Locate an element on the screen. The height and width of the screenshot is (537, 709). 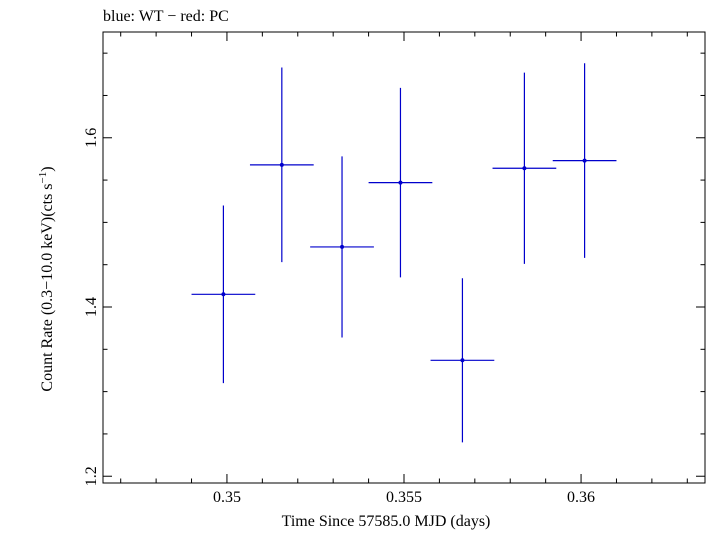
x-tick-label: 0.36 is located at coordinates (581, 497).